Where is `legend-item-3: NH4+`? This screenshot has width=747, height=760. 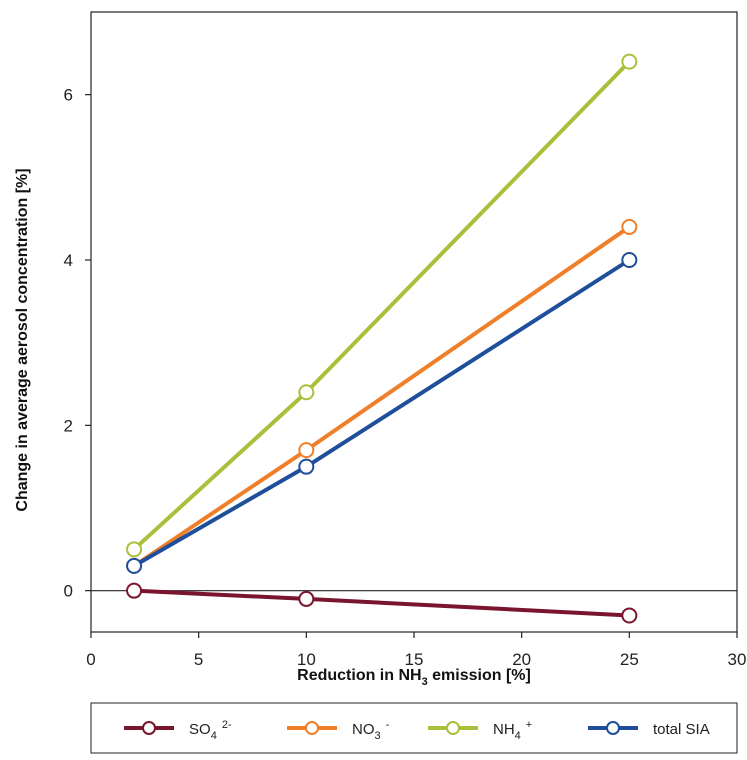
legend-item-3: NH4+ is located at coordinates (480, 730).